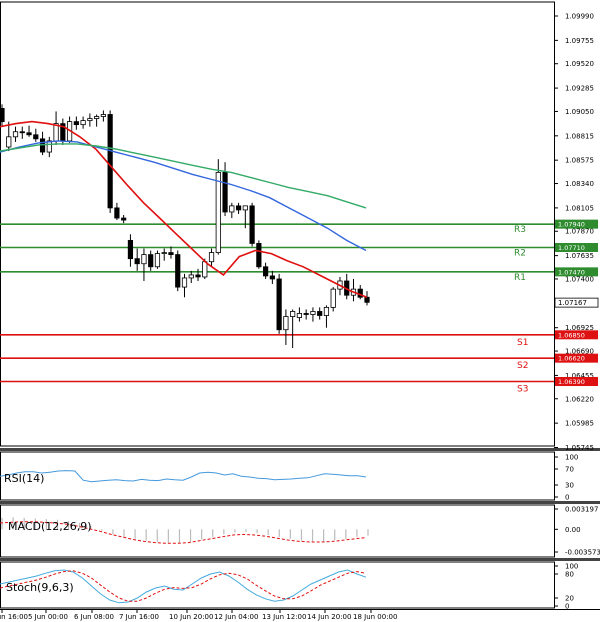 This screenshot has width=600, height=622. Describe the element at coordinates (183, 476) in the screenshot. I see `rsi-line` at that location.